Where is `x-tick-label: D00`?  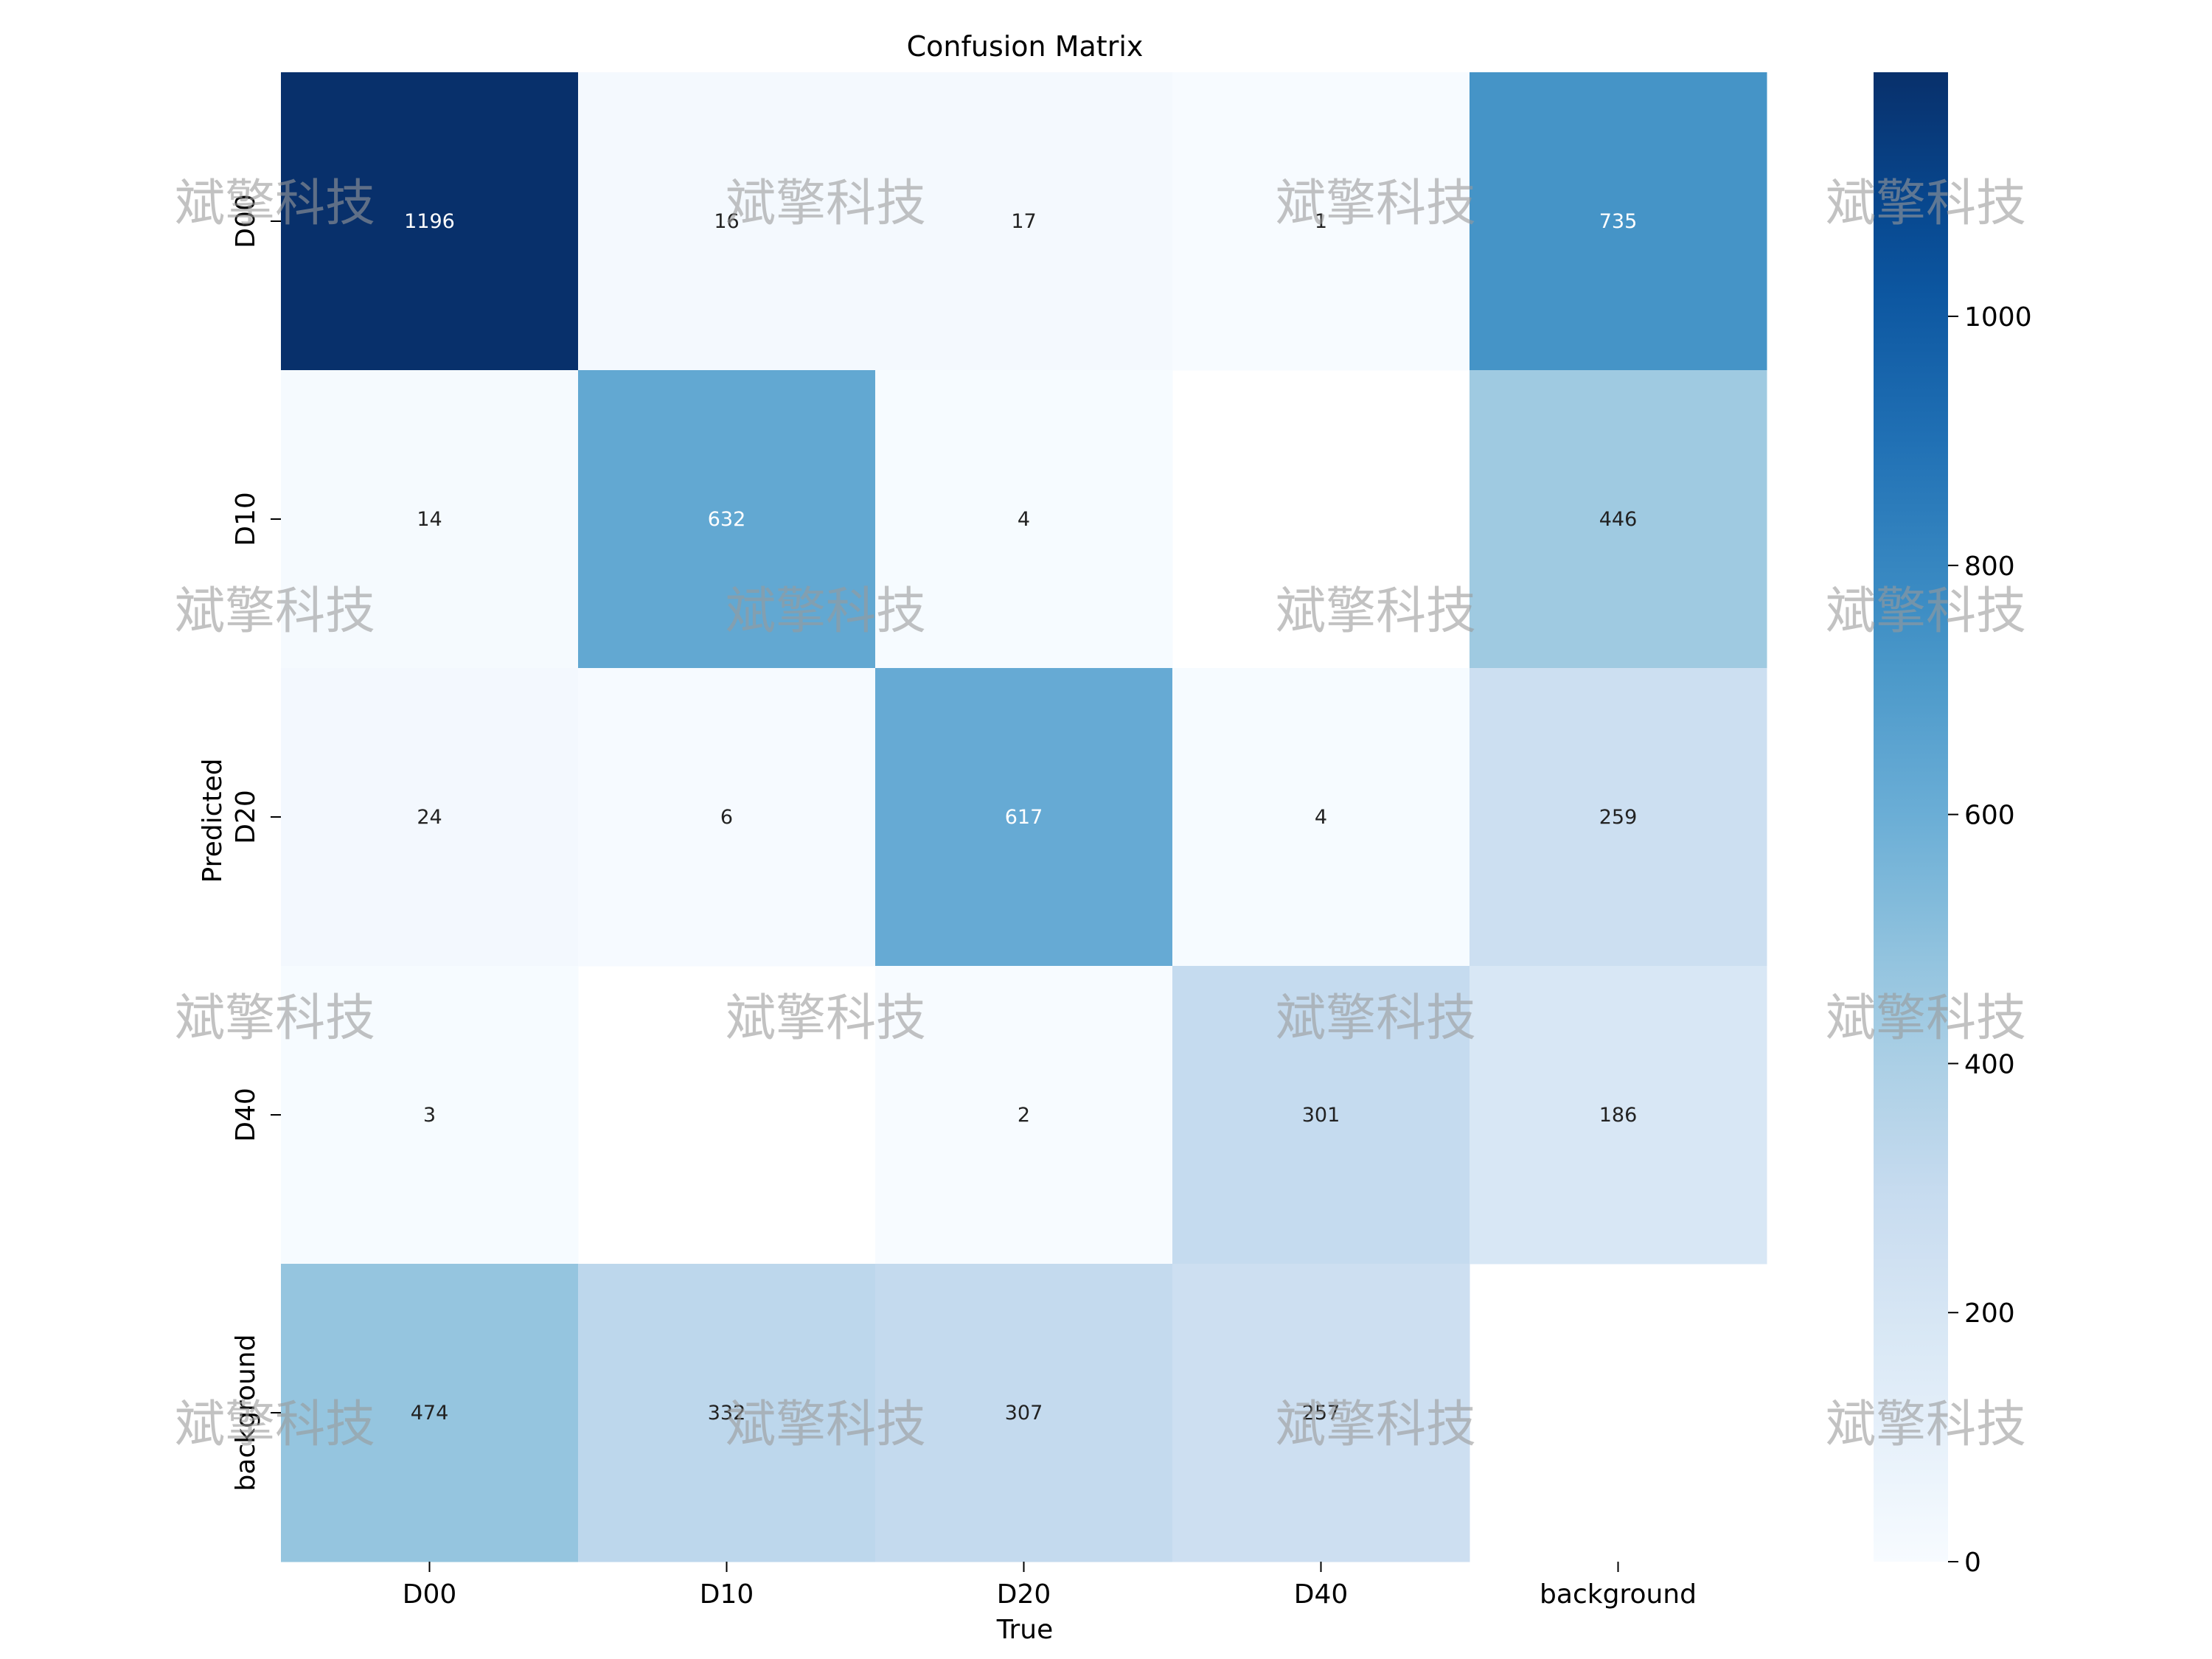
x-tick-label: D00 is located at coordinates (430, 1594).